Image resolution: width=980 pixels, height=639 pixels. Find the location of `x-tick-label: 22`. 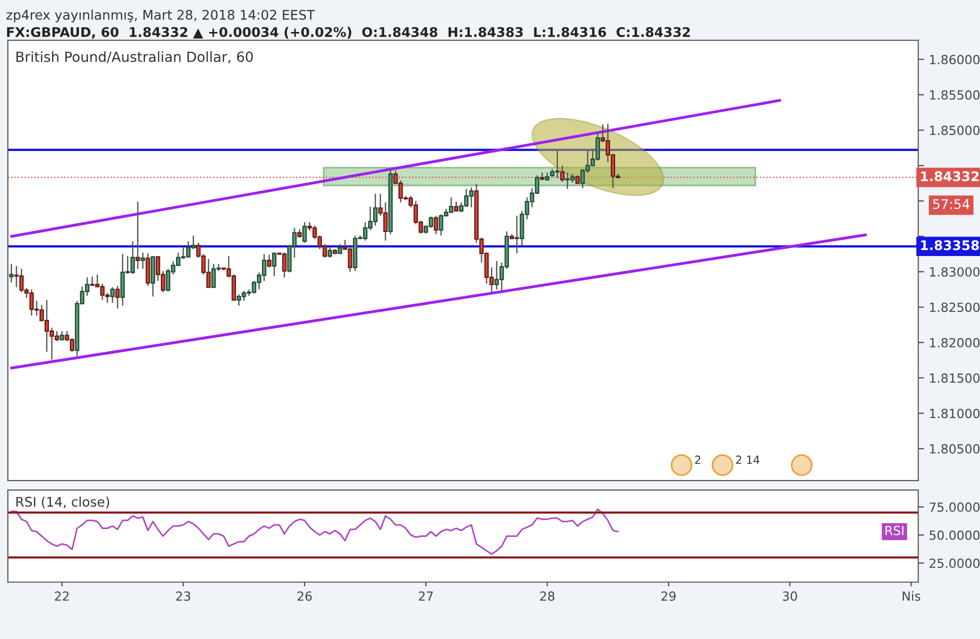

x-tick-label: 22 is located at coordinates (61, 596).